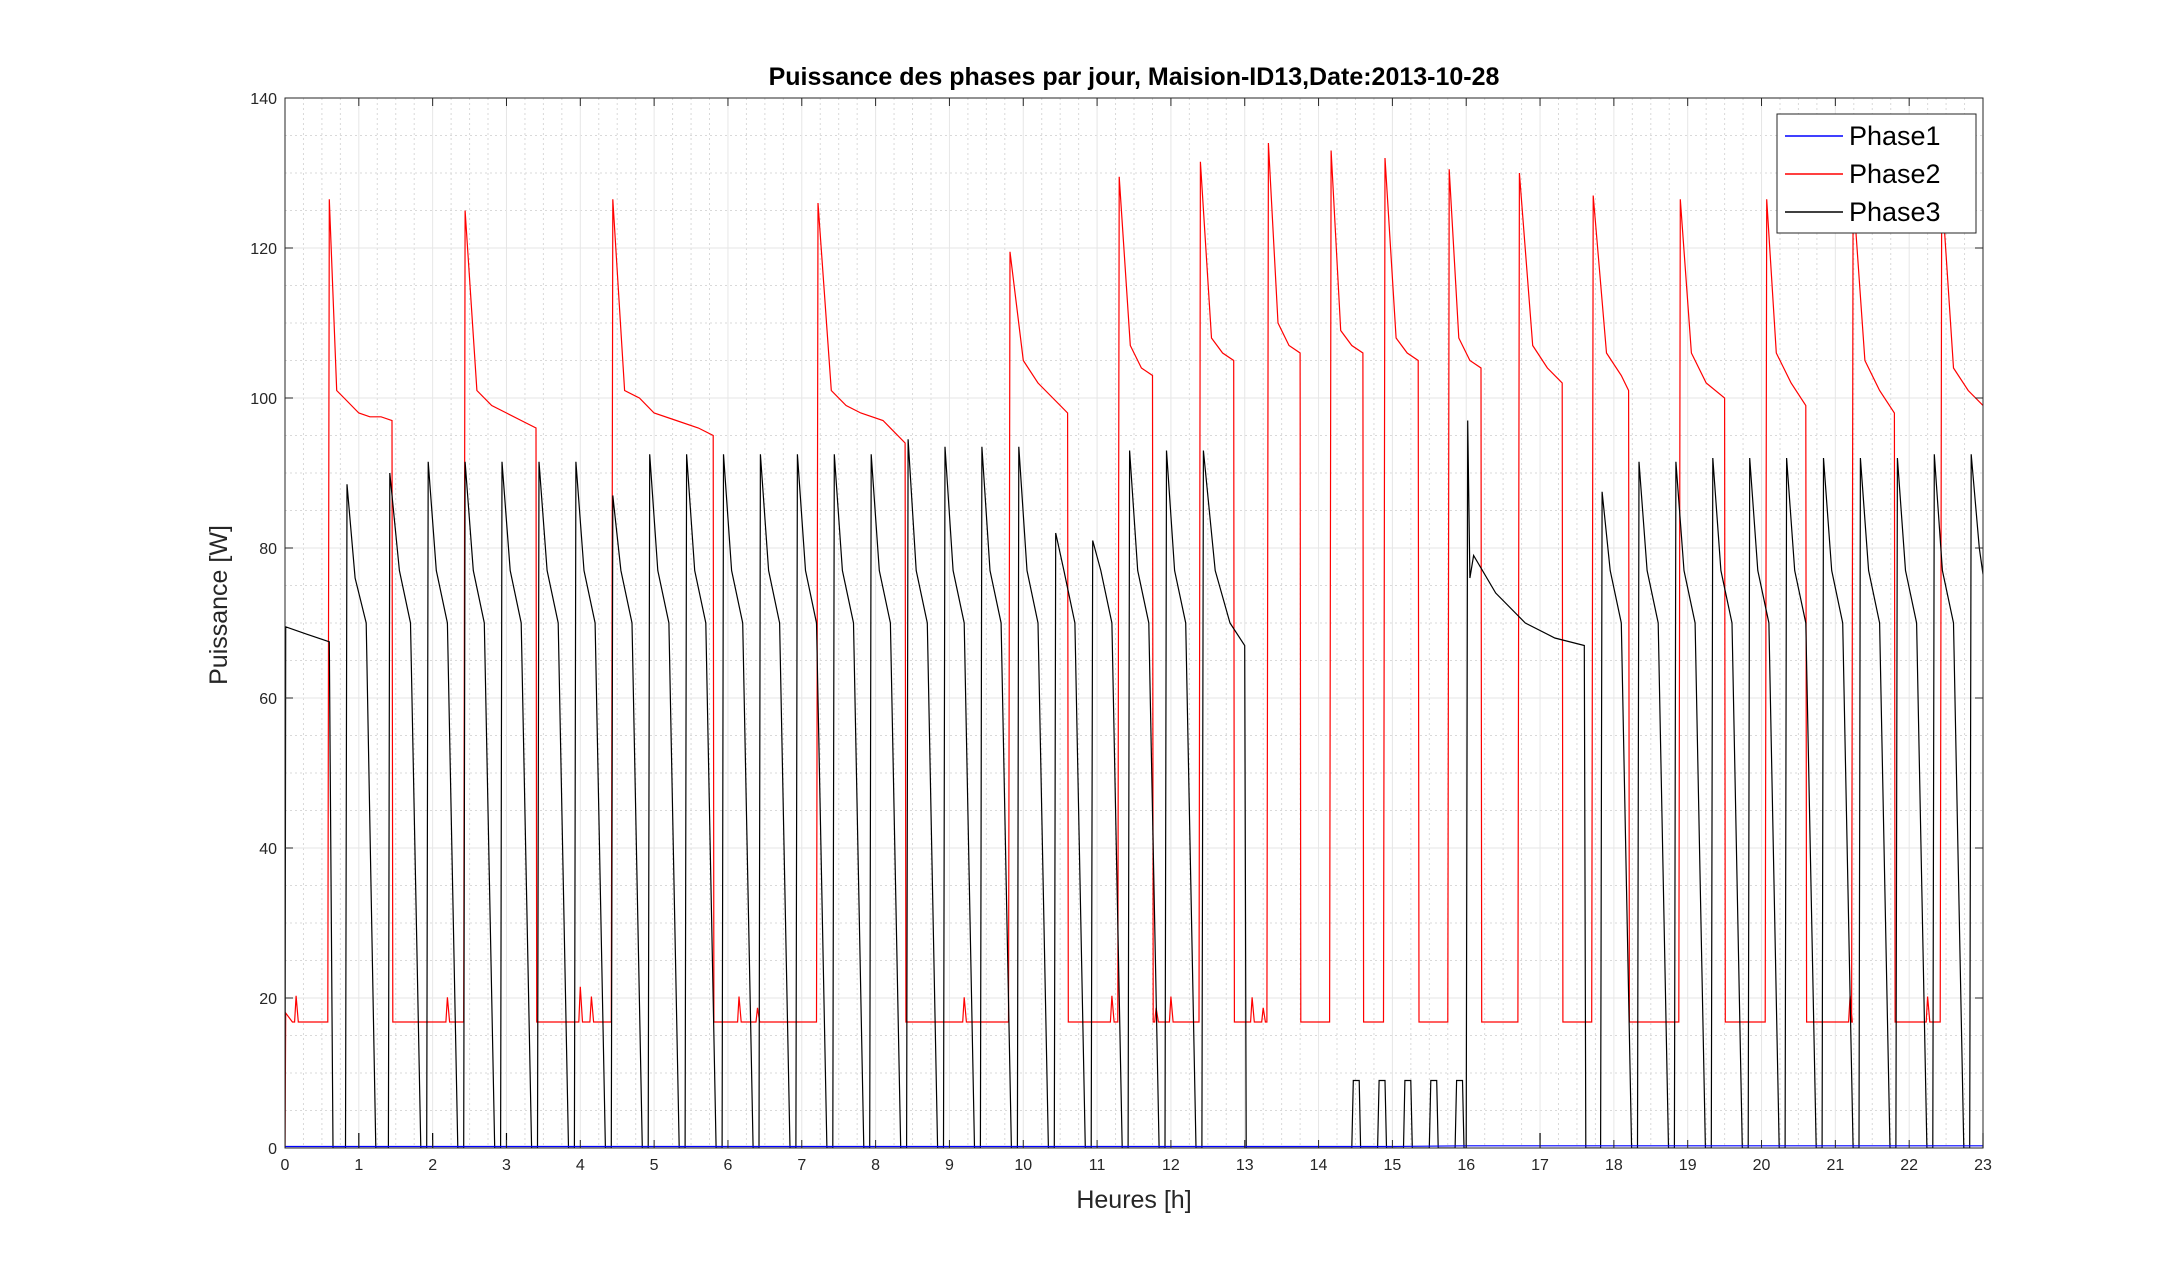 The image size is (2160, 1271). Describe the element at coordinates (1895, 136) in the screenshot. I see `legend-entry: Phase1` at that location.